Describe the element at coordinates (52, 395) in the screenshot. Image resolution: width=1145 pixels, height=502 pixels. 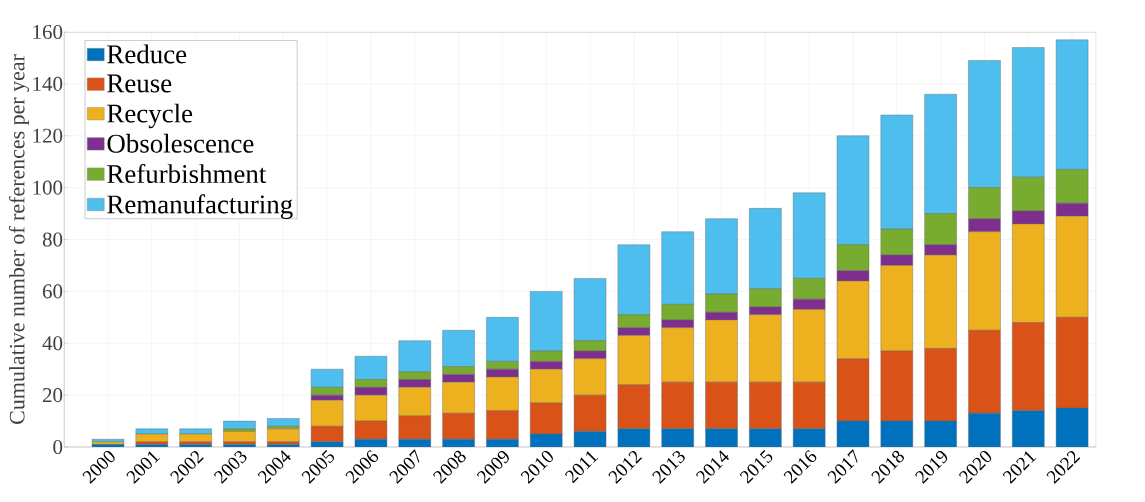
I see `y-tick-label: 20` at that location.